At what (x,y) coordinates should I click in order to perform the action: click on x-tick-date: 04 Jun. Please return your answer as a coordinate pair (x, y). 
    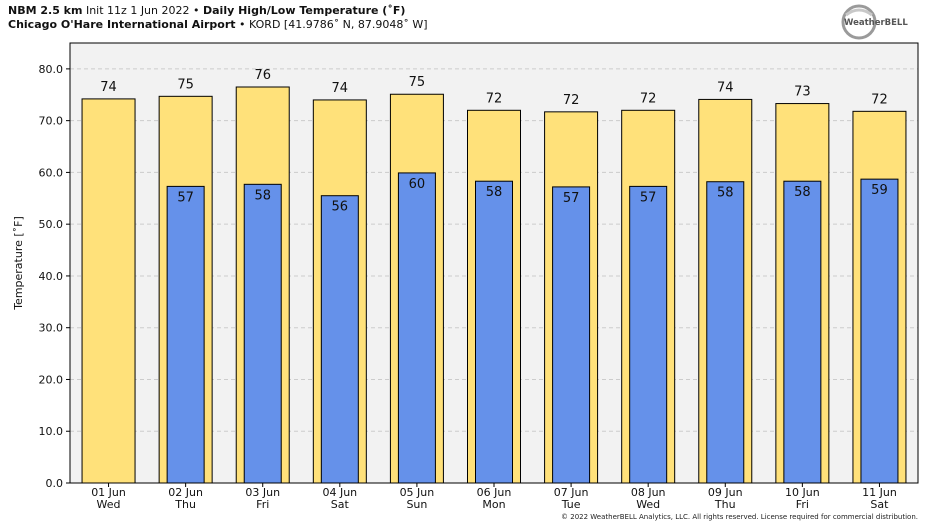
    Looking at the image, I should click on (339, 492).